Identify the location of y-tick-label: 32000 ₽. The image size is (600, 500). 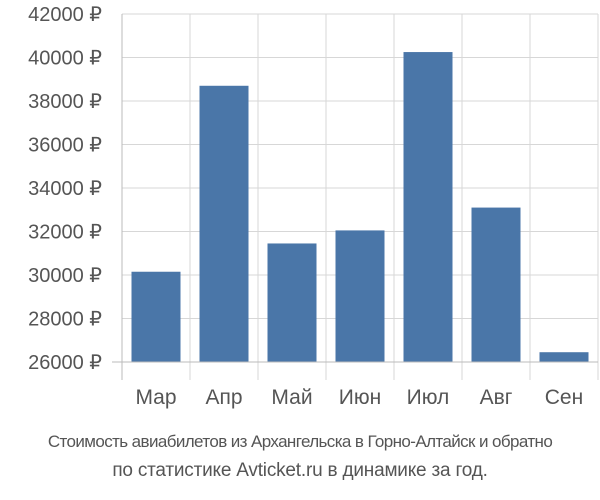
(65, 233).